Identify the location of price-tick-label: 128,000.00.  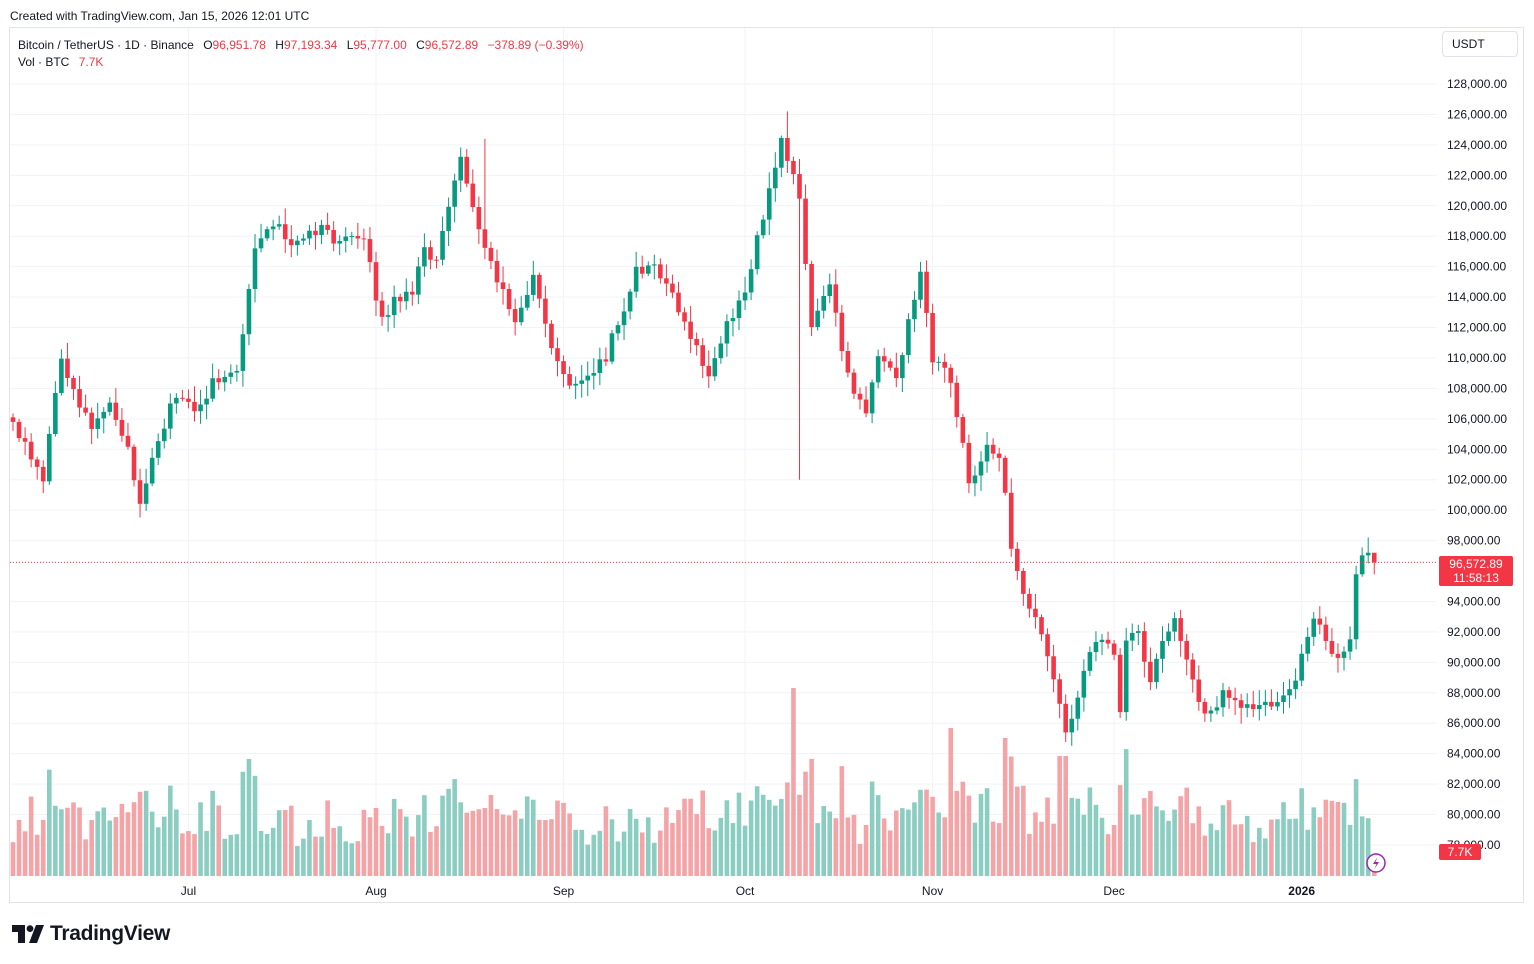
(1477, 84).